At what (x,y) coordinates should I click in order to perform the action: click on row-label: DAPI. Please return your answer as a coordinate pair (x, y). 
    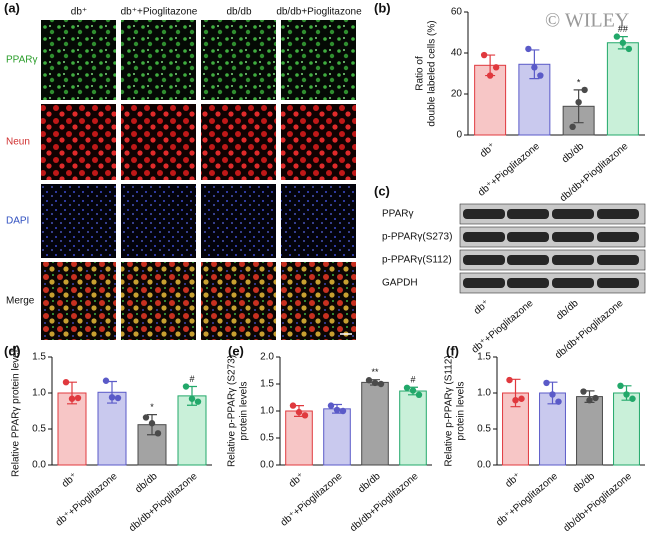
    Looking at the image, I should click on (17, 221).